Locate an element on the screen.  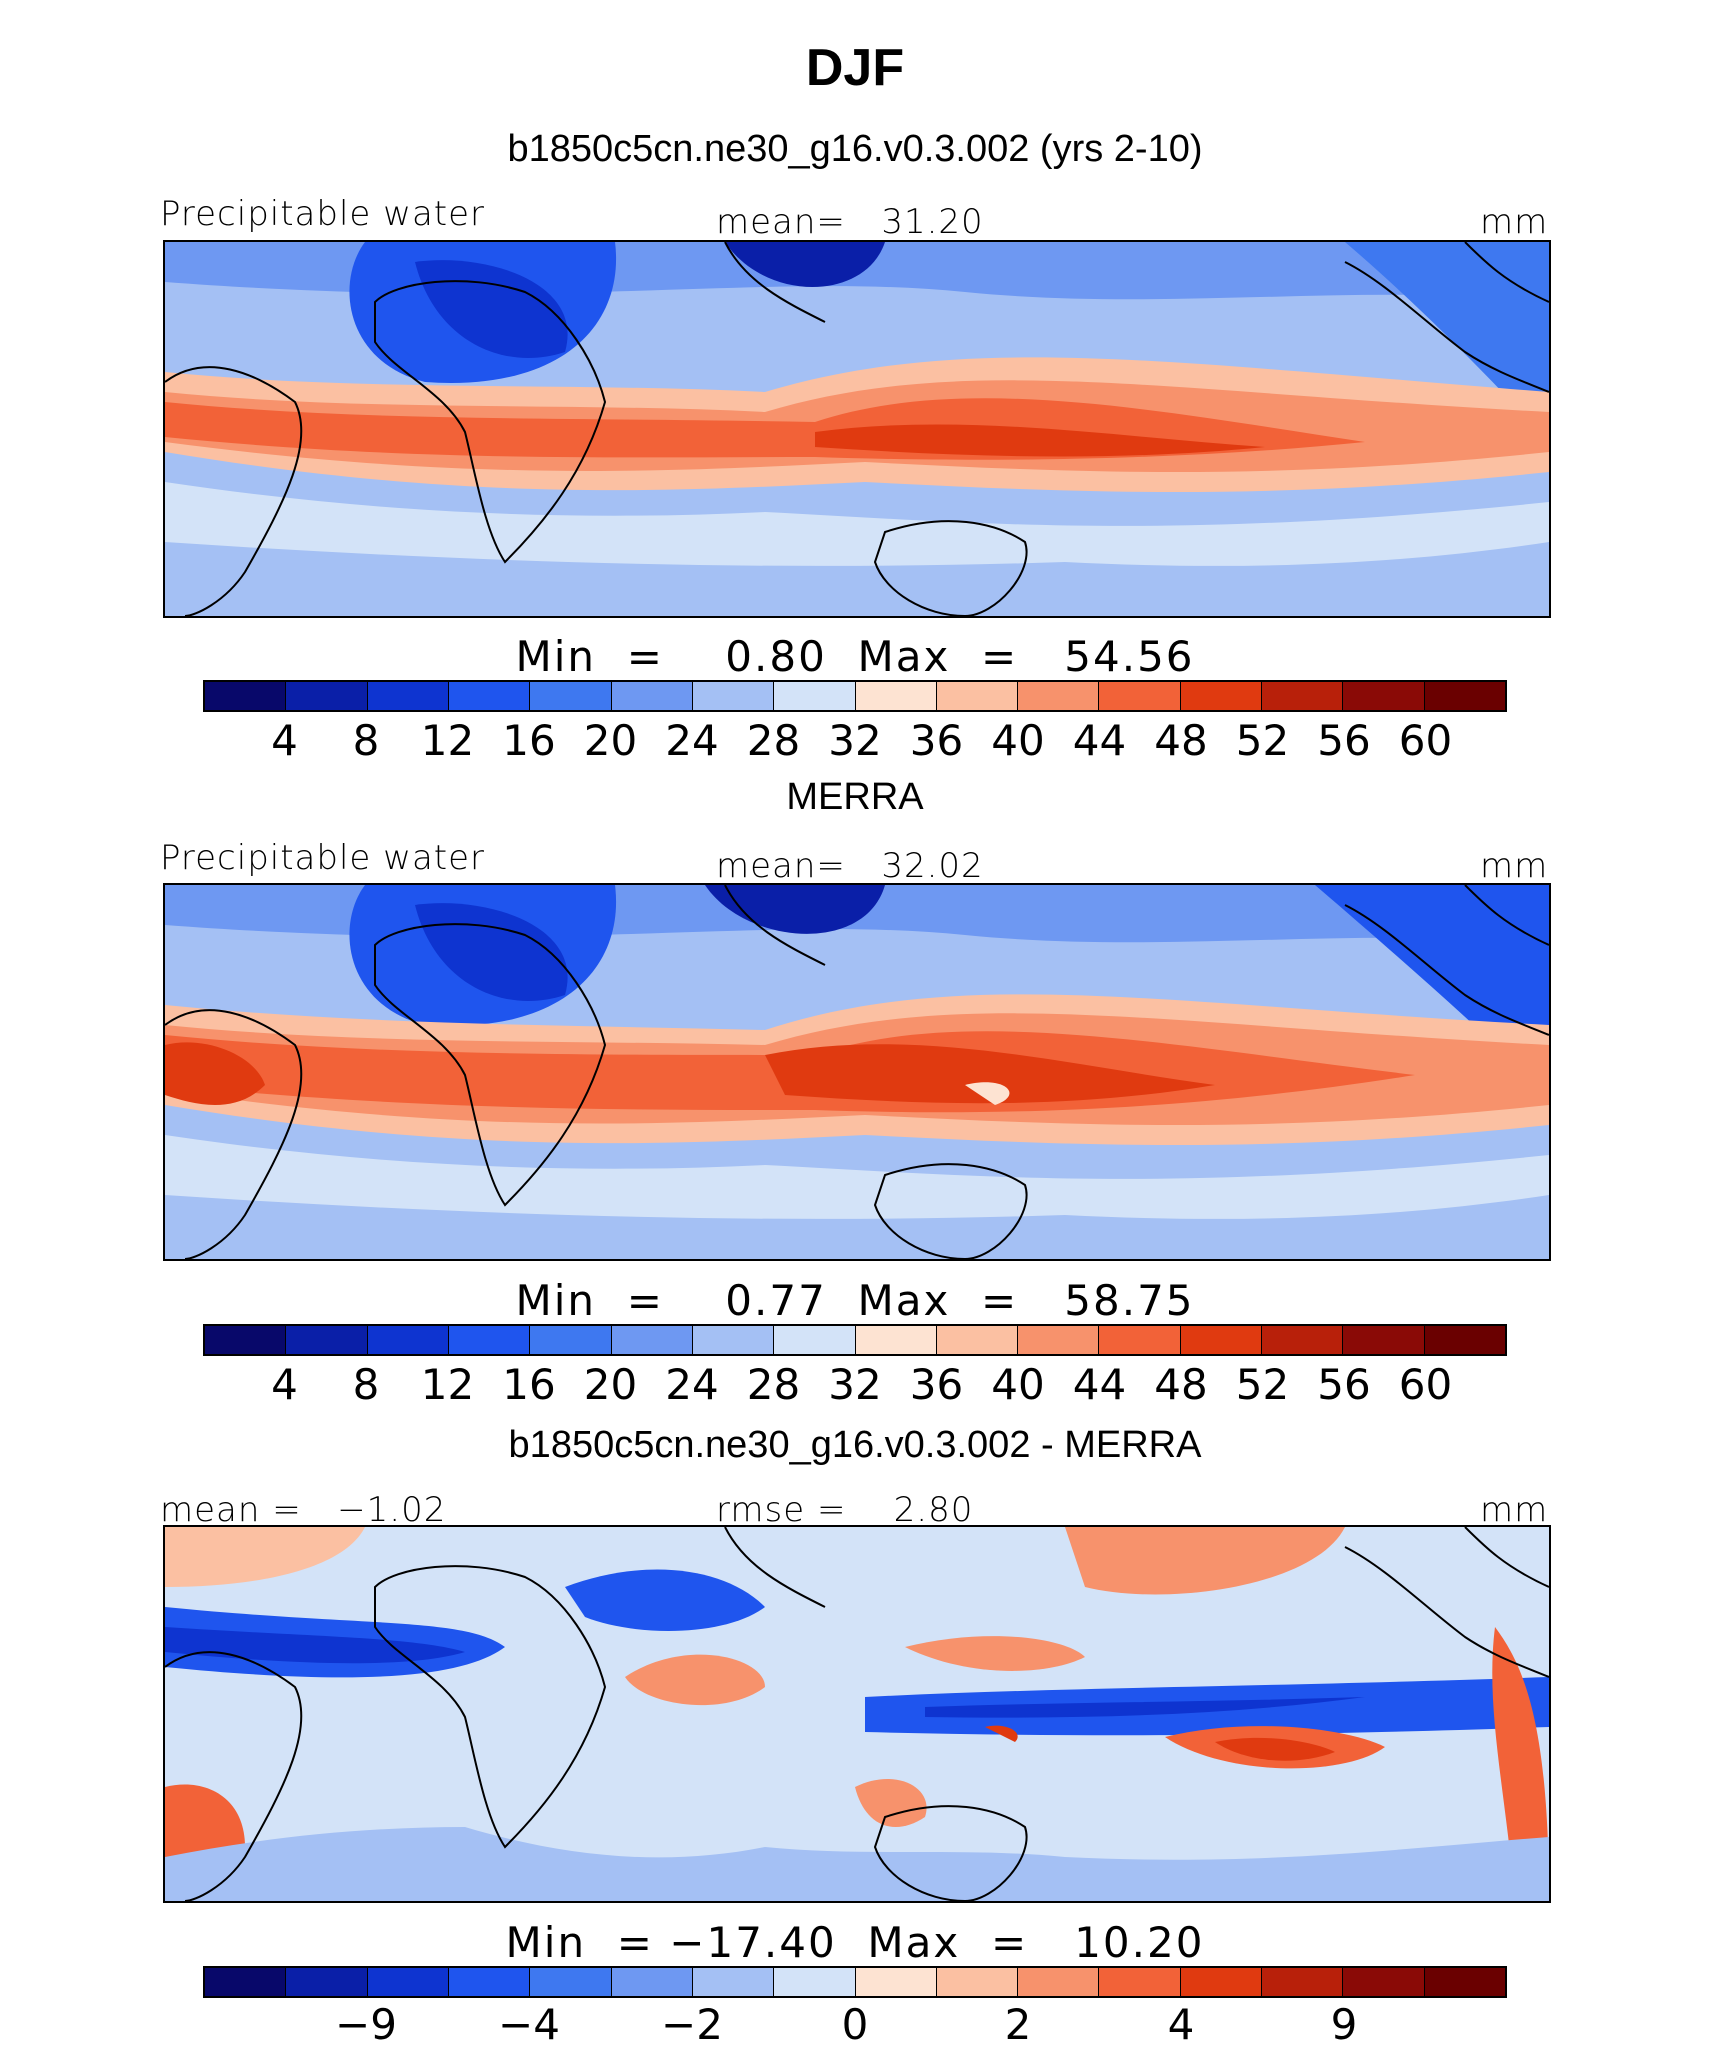
panel-1-colorbar-ticks: 4 8 12 16 20 24 28 32 36 40 44 48 52 56 60 is located at coordinates (855, 740).